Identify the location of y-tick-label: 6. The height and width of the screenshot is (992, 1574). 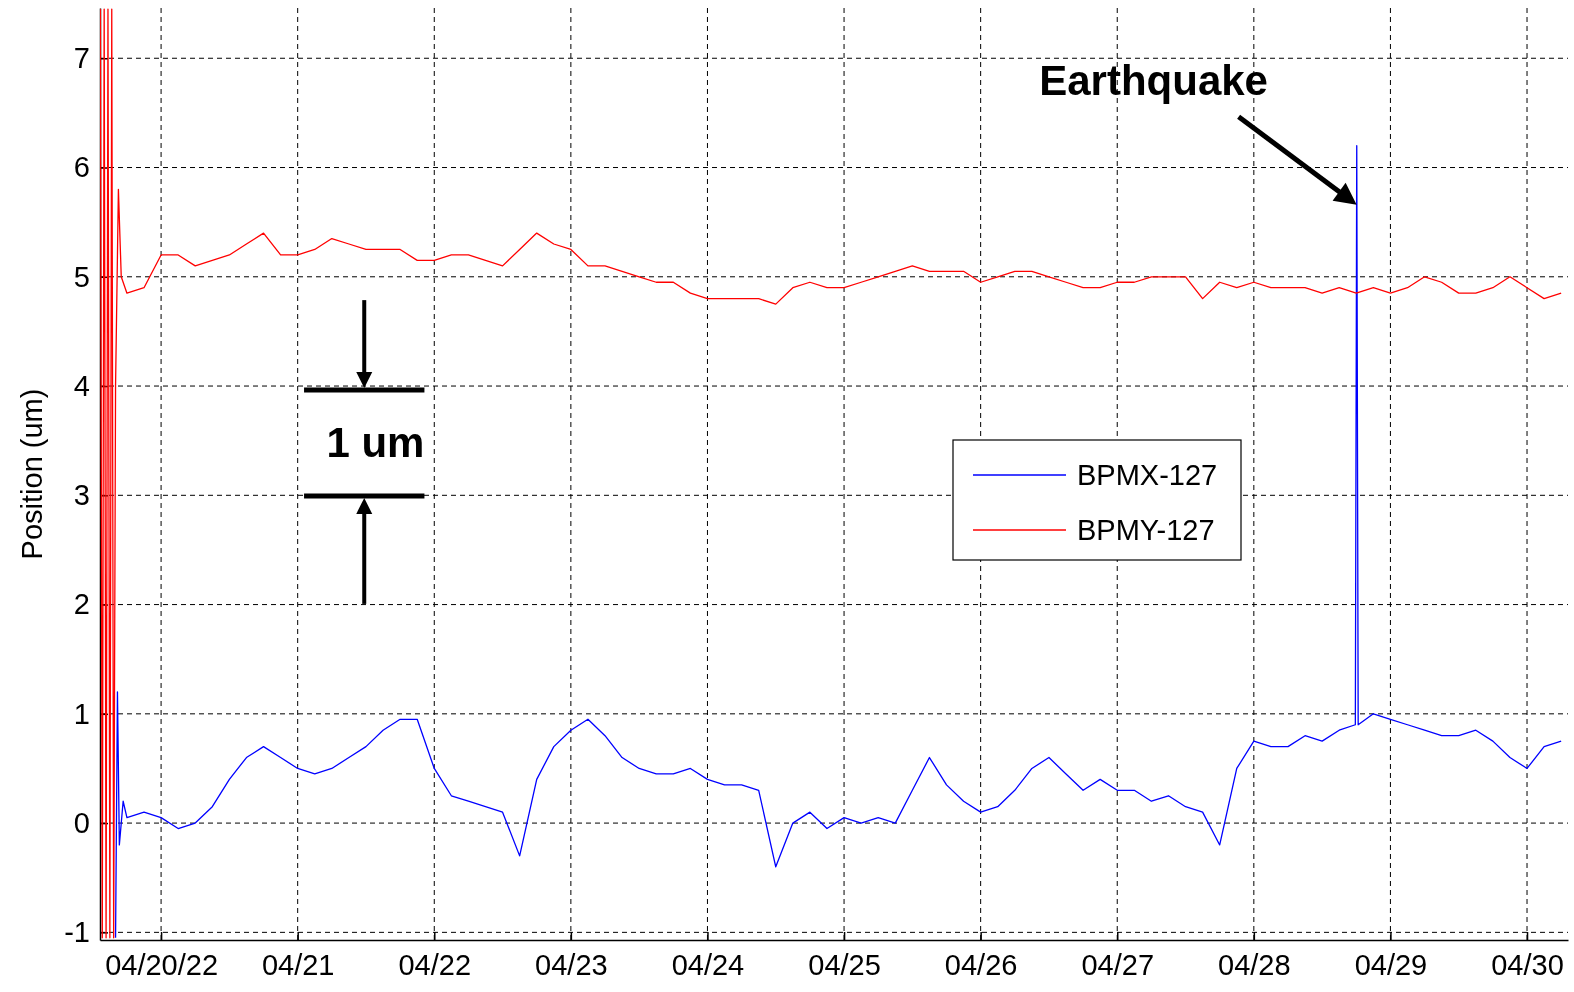
(81, 167).